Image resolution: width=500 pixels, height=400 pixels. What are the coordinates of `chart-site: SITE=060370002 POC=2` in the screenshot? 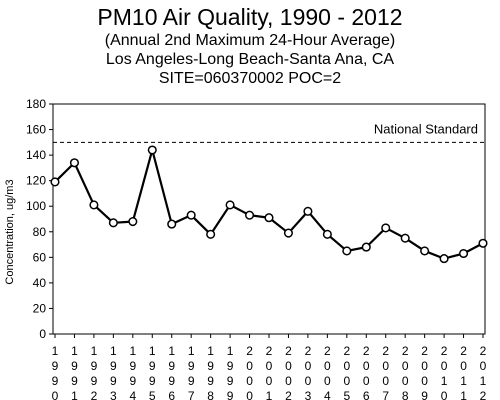 It's located at (250, 78).